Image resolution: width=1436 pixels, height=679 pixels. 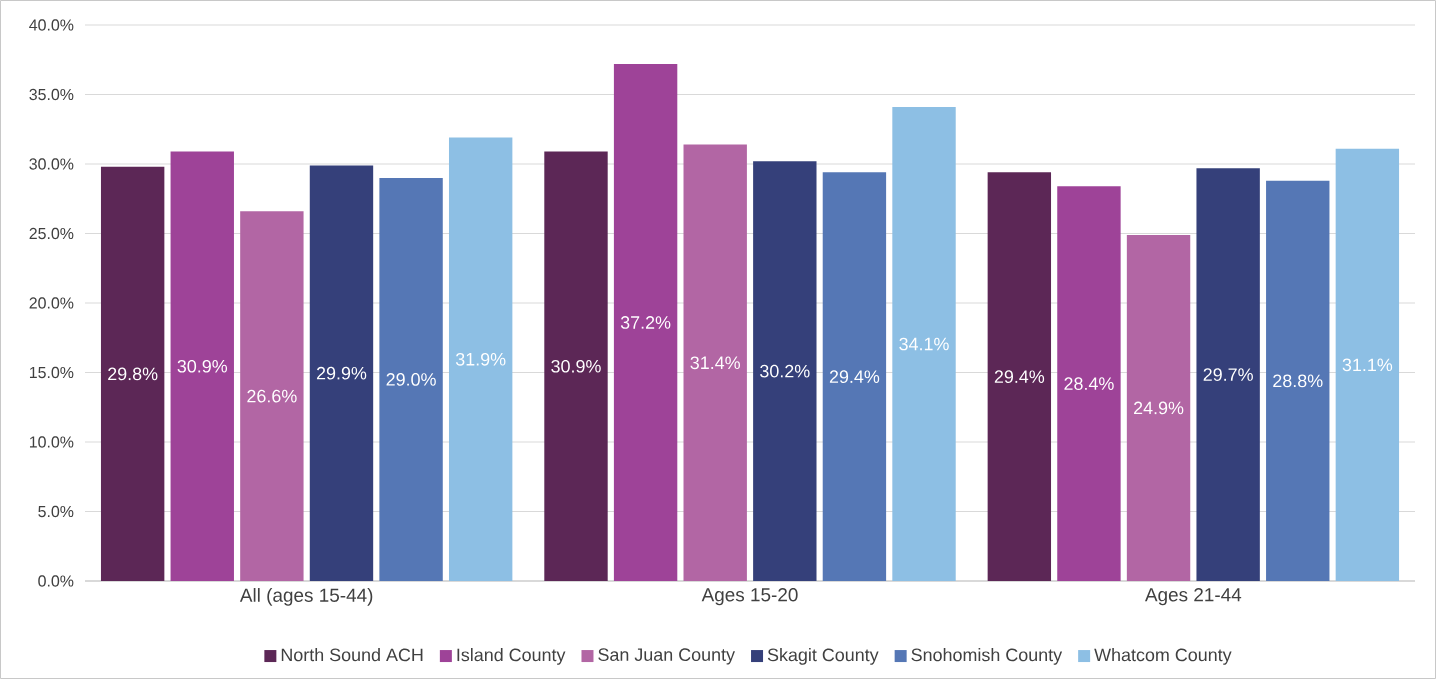 I want to click on y-tick-label: 20.0%, so click(x=51, y=303).